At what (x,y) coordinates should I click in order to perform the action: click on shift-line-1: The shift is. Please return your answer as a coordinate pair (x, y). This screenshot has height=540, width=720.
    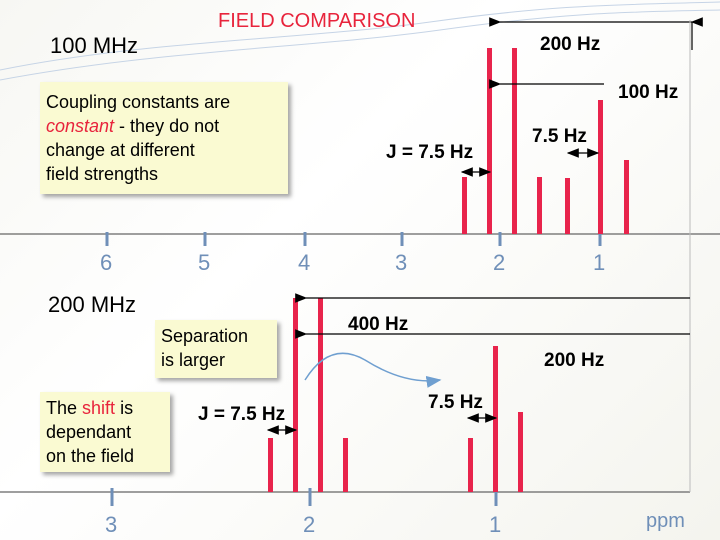
    Looking at the image, I should click on (105, 408).